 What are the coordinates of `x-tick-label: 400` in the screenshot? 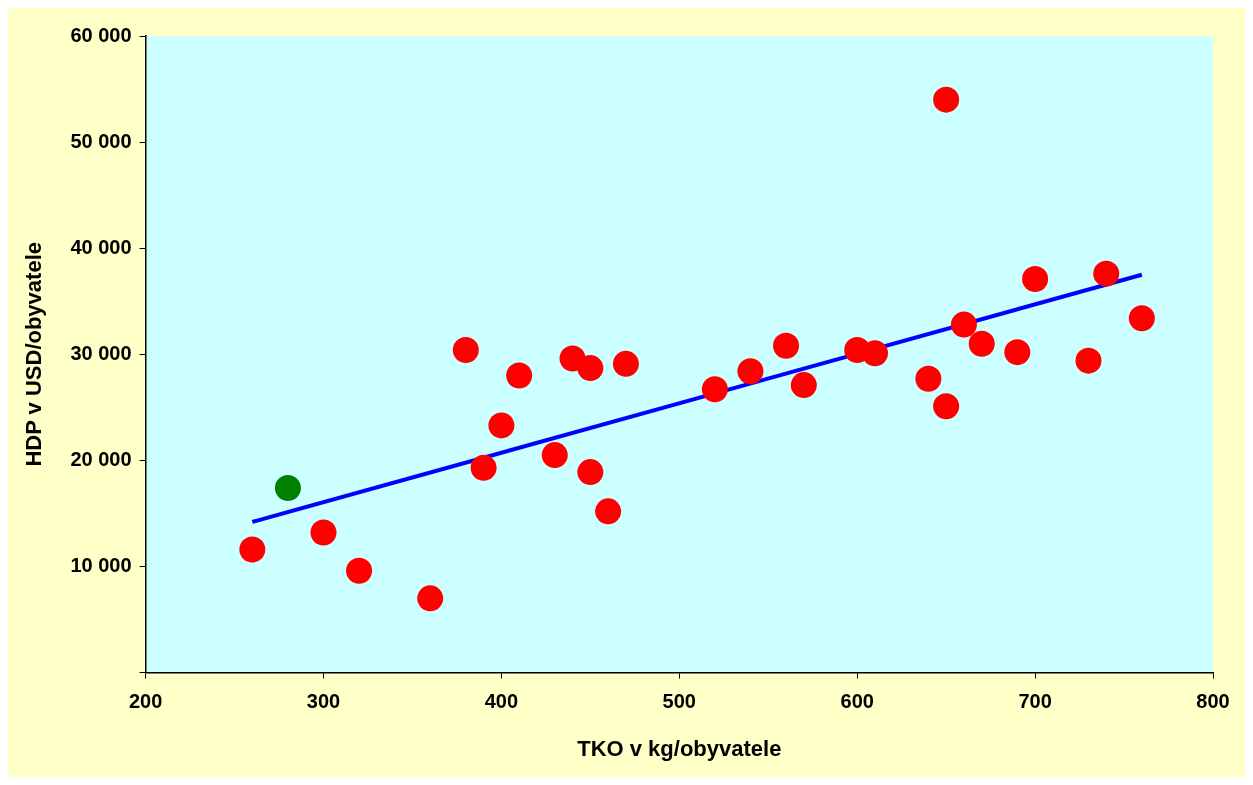 It's located at (501, 701).